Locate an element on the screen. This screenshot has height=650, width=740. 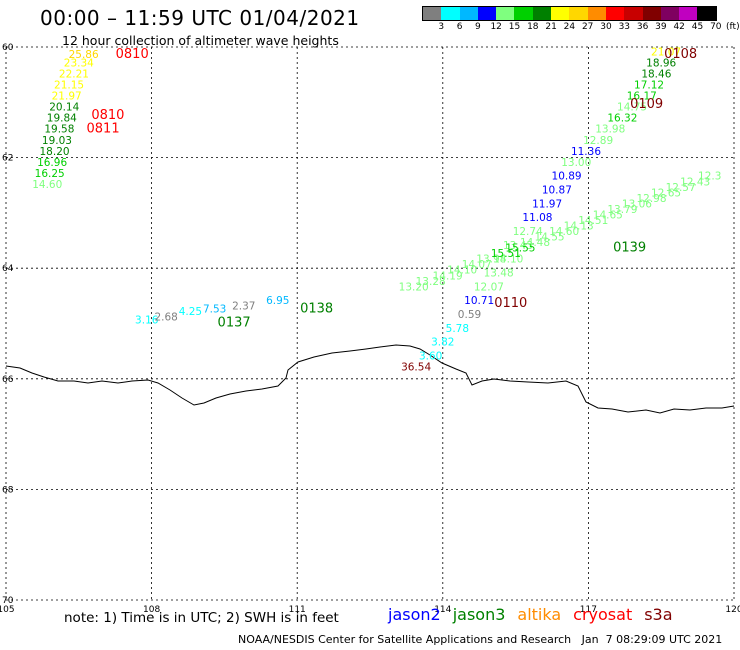
wave-height-point: 11.36 is located at coordinates (586, 152).